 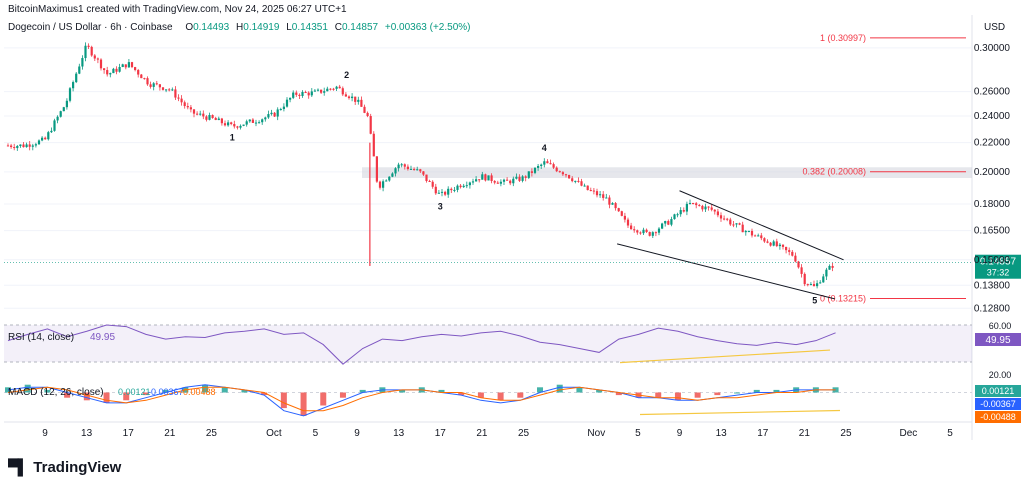 What do you see at coordinates (512, 350) in the screenshot?
I see `rsi-pane: RSI (14, close) 49.95 60.00 49.95 20.00` at bounding box center [512, 350].